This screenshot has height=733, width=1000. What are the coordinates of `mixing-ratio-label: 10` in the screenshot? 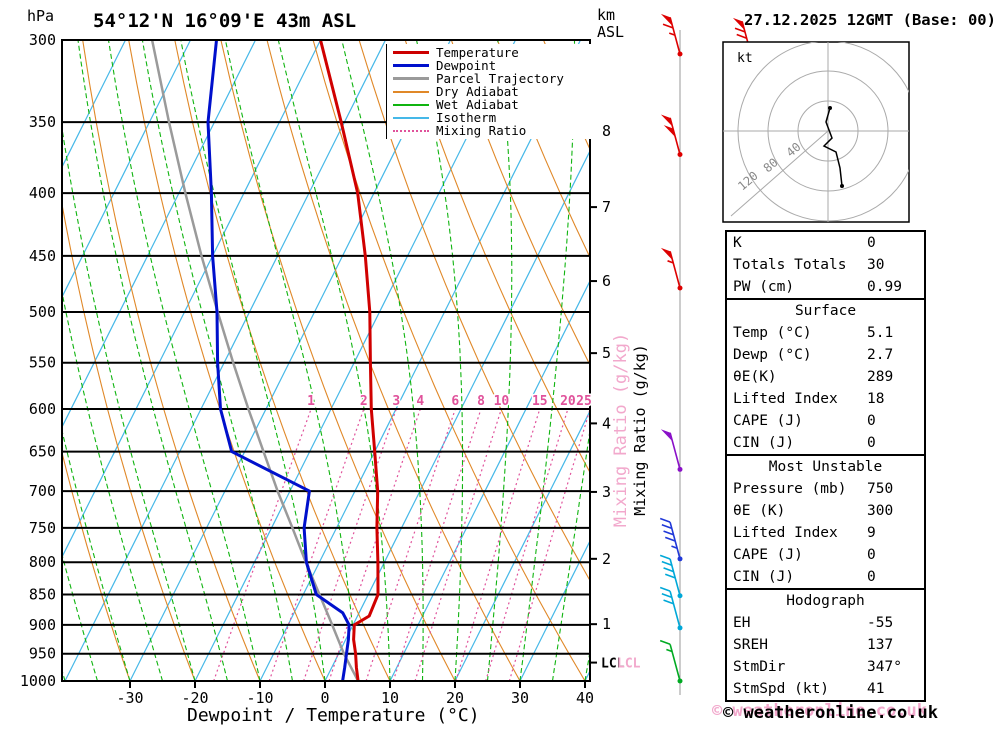 It's located at (502, 401).